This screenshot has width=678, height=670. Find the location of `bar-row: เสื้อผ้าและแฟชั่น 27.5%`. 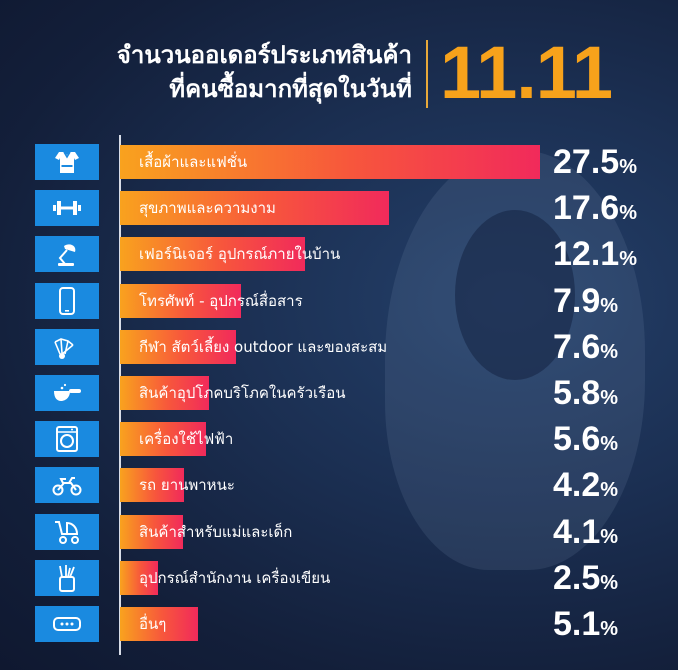

bar-row: เสื้อผ้าและแฟชั่น 27.5% is located at coordinates (339, 162).